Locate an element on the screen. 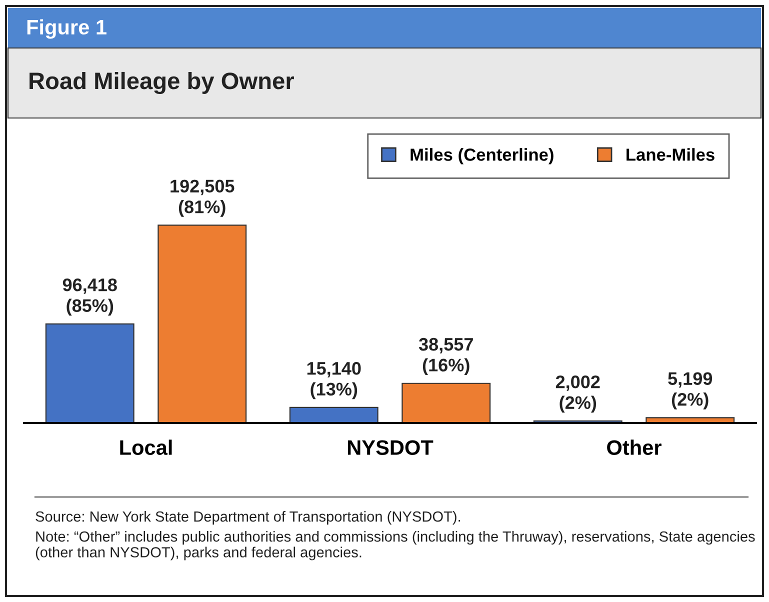 The width and height of the screenshot is (769, 602). text: Note: “Other” includes public authorities and commissions (including the Thruway), reservations, State agencies (other than NYSDOT), parks and federal agencies. is located at coordinates (395, 545).